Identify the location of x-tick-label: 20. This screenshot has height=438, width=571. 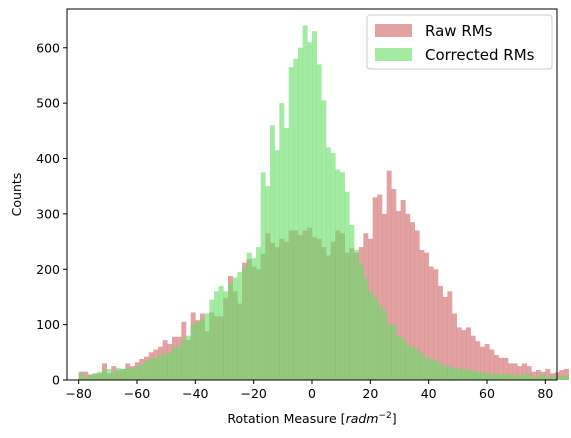
(370, 393).